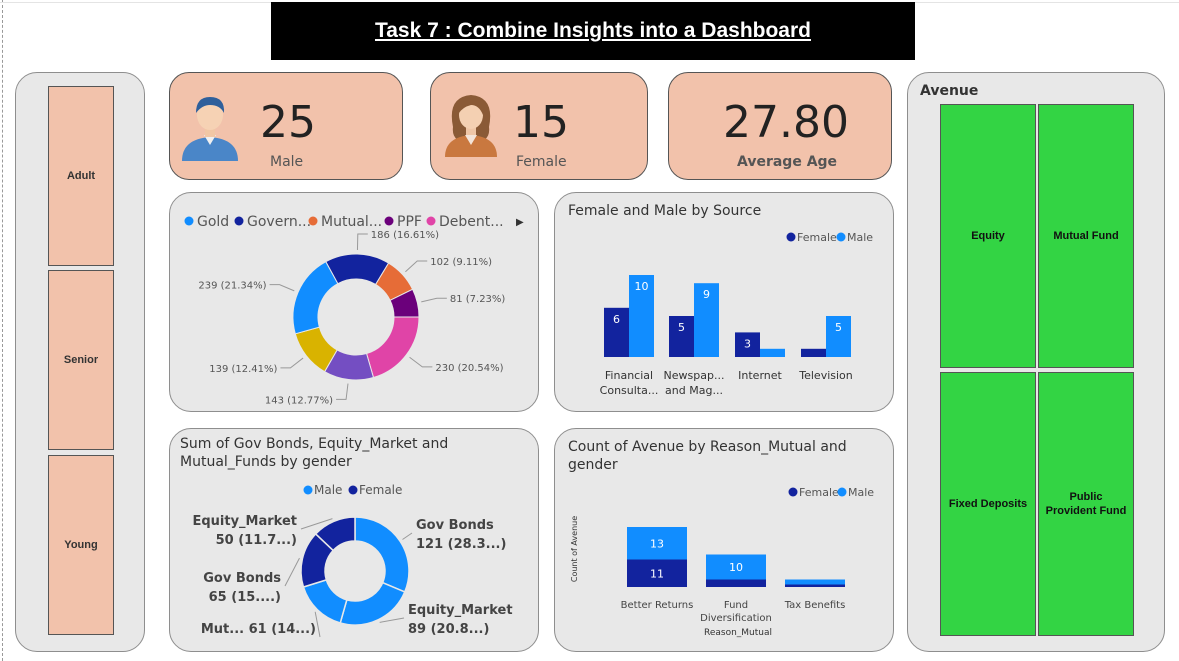  I want to click on data-label: 102 (9.11%), so click(461, 262).